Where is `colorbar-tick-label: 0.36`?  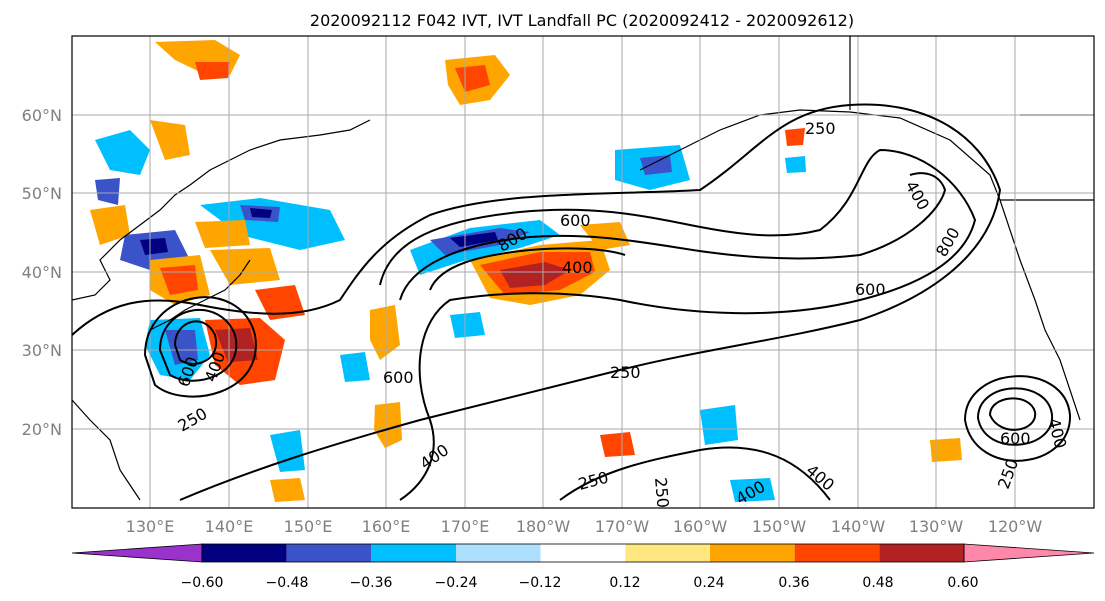
colorbar-tick-label: 0.36 is located at coordinates (793, 583).